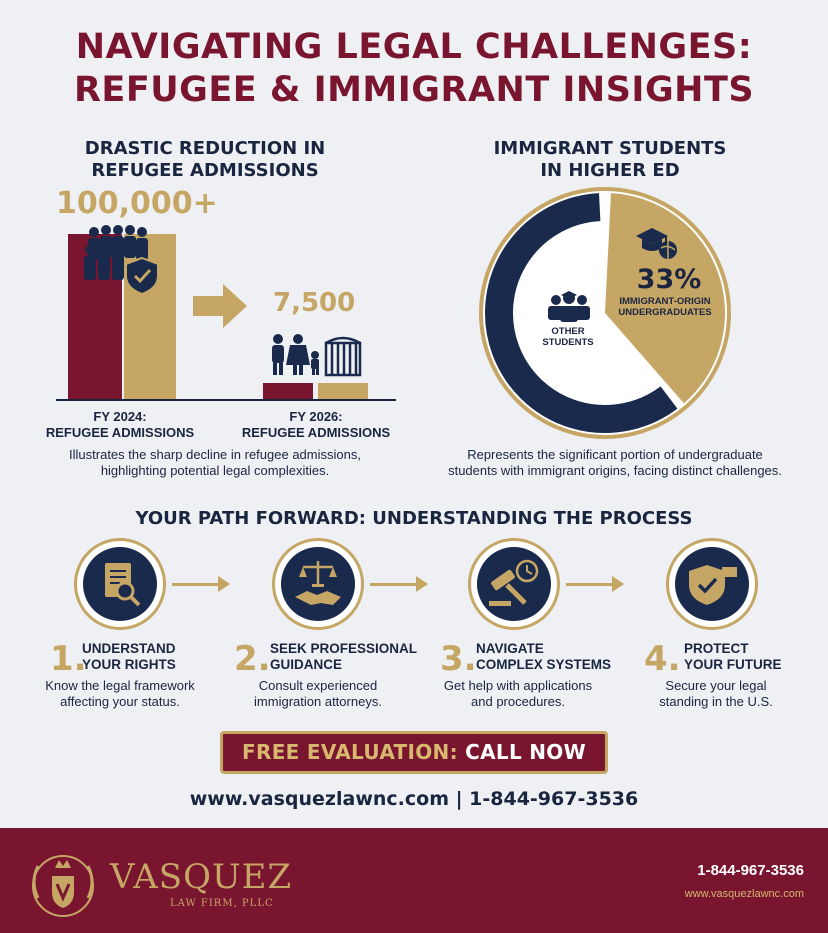 The image size is (828, 933). I want to click on step-4-number: 4., so click(662, 659).